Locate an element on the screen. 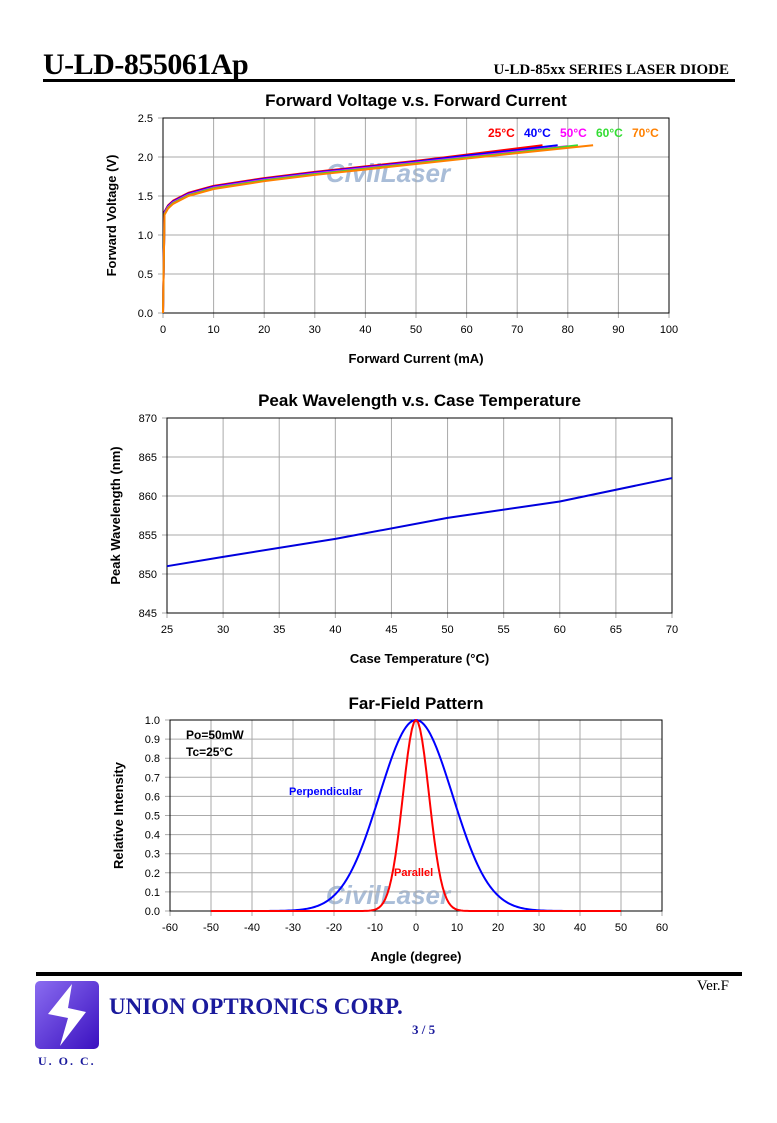 The image size is (777, 1123). x-tick-label: 100 is located at coordinates (669, 330).